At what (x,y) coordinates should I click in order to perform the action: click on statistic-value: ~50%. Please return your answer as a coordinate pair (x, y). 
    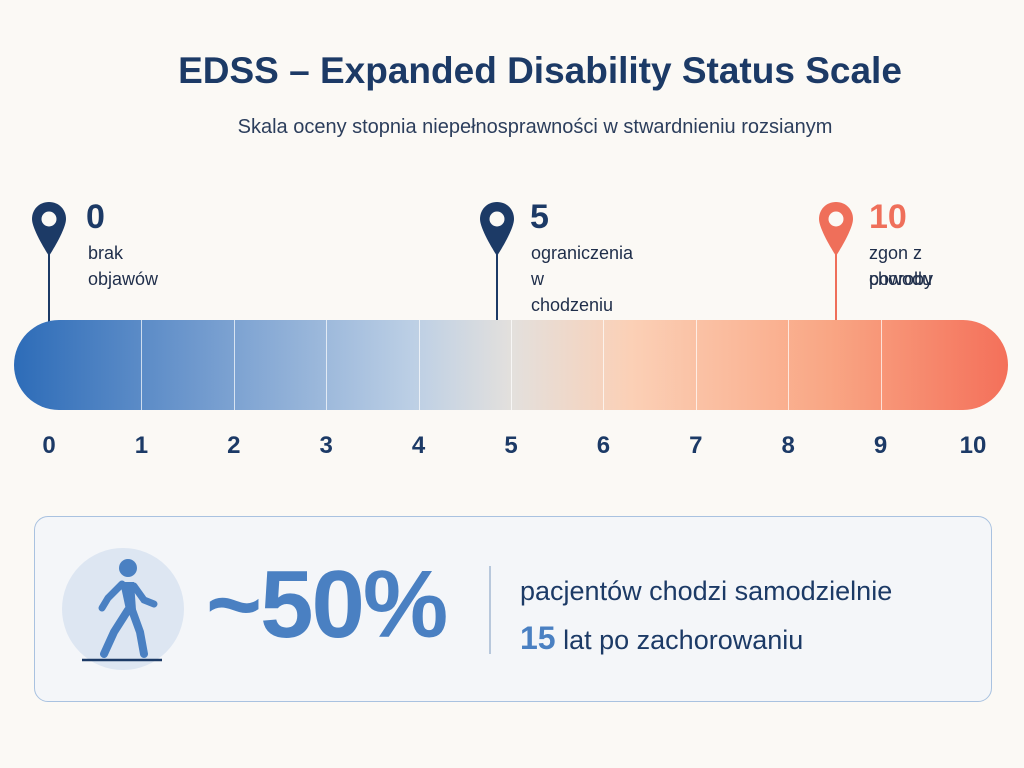
    Looking at the image, I should click on (327, 604).